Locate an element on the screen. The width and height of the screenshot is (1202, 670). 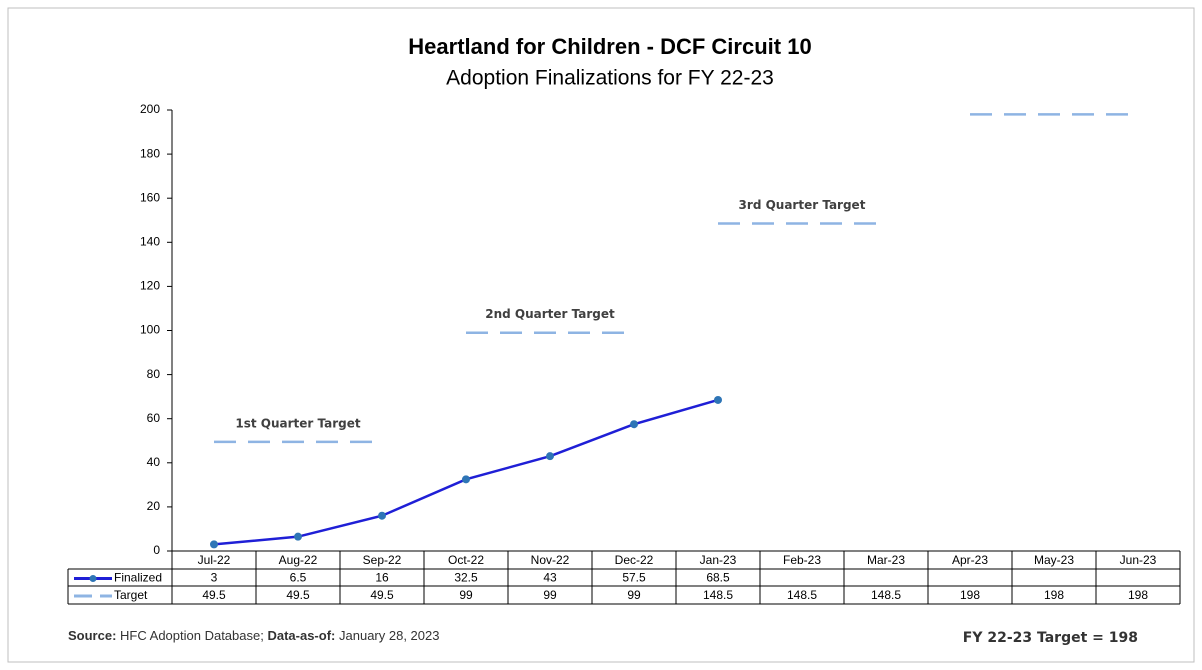
table-value: 68.5 is located at coordinates (718, 578).